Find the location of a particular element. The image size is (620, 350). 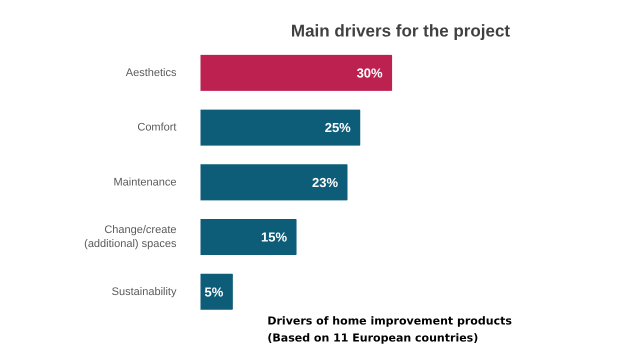

data-label: 15% is located at coordinates (274, 237).